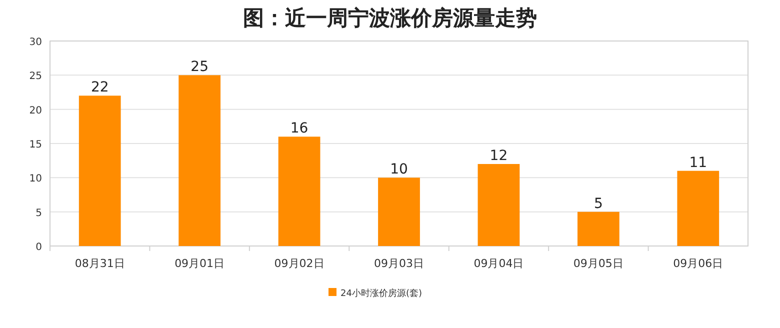 The height and width of the screenshot is (328, 780). Describe the element at coordinates (499, 263) in the screenshot. I see `x-tick-label: 09月04日` at that location.